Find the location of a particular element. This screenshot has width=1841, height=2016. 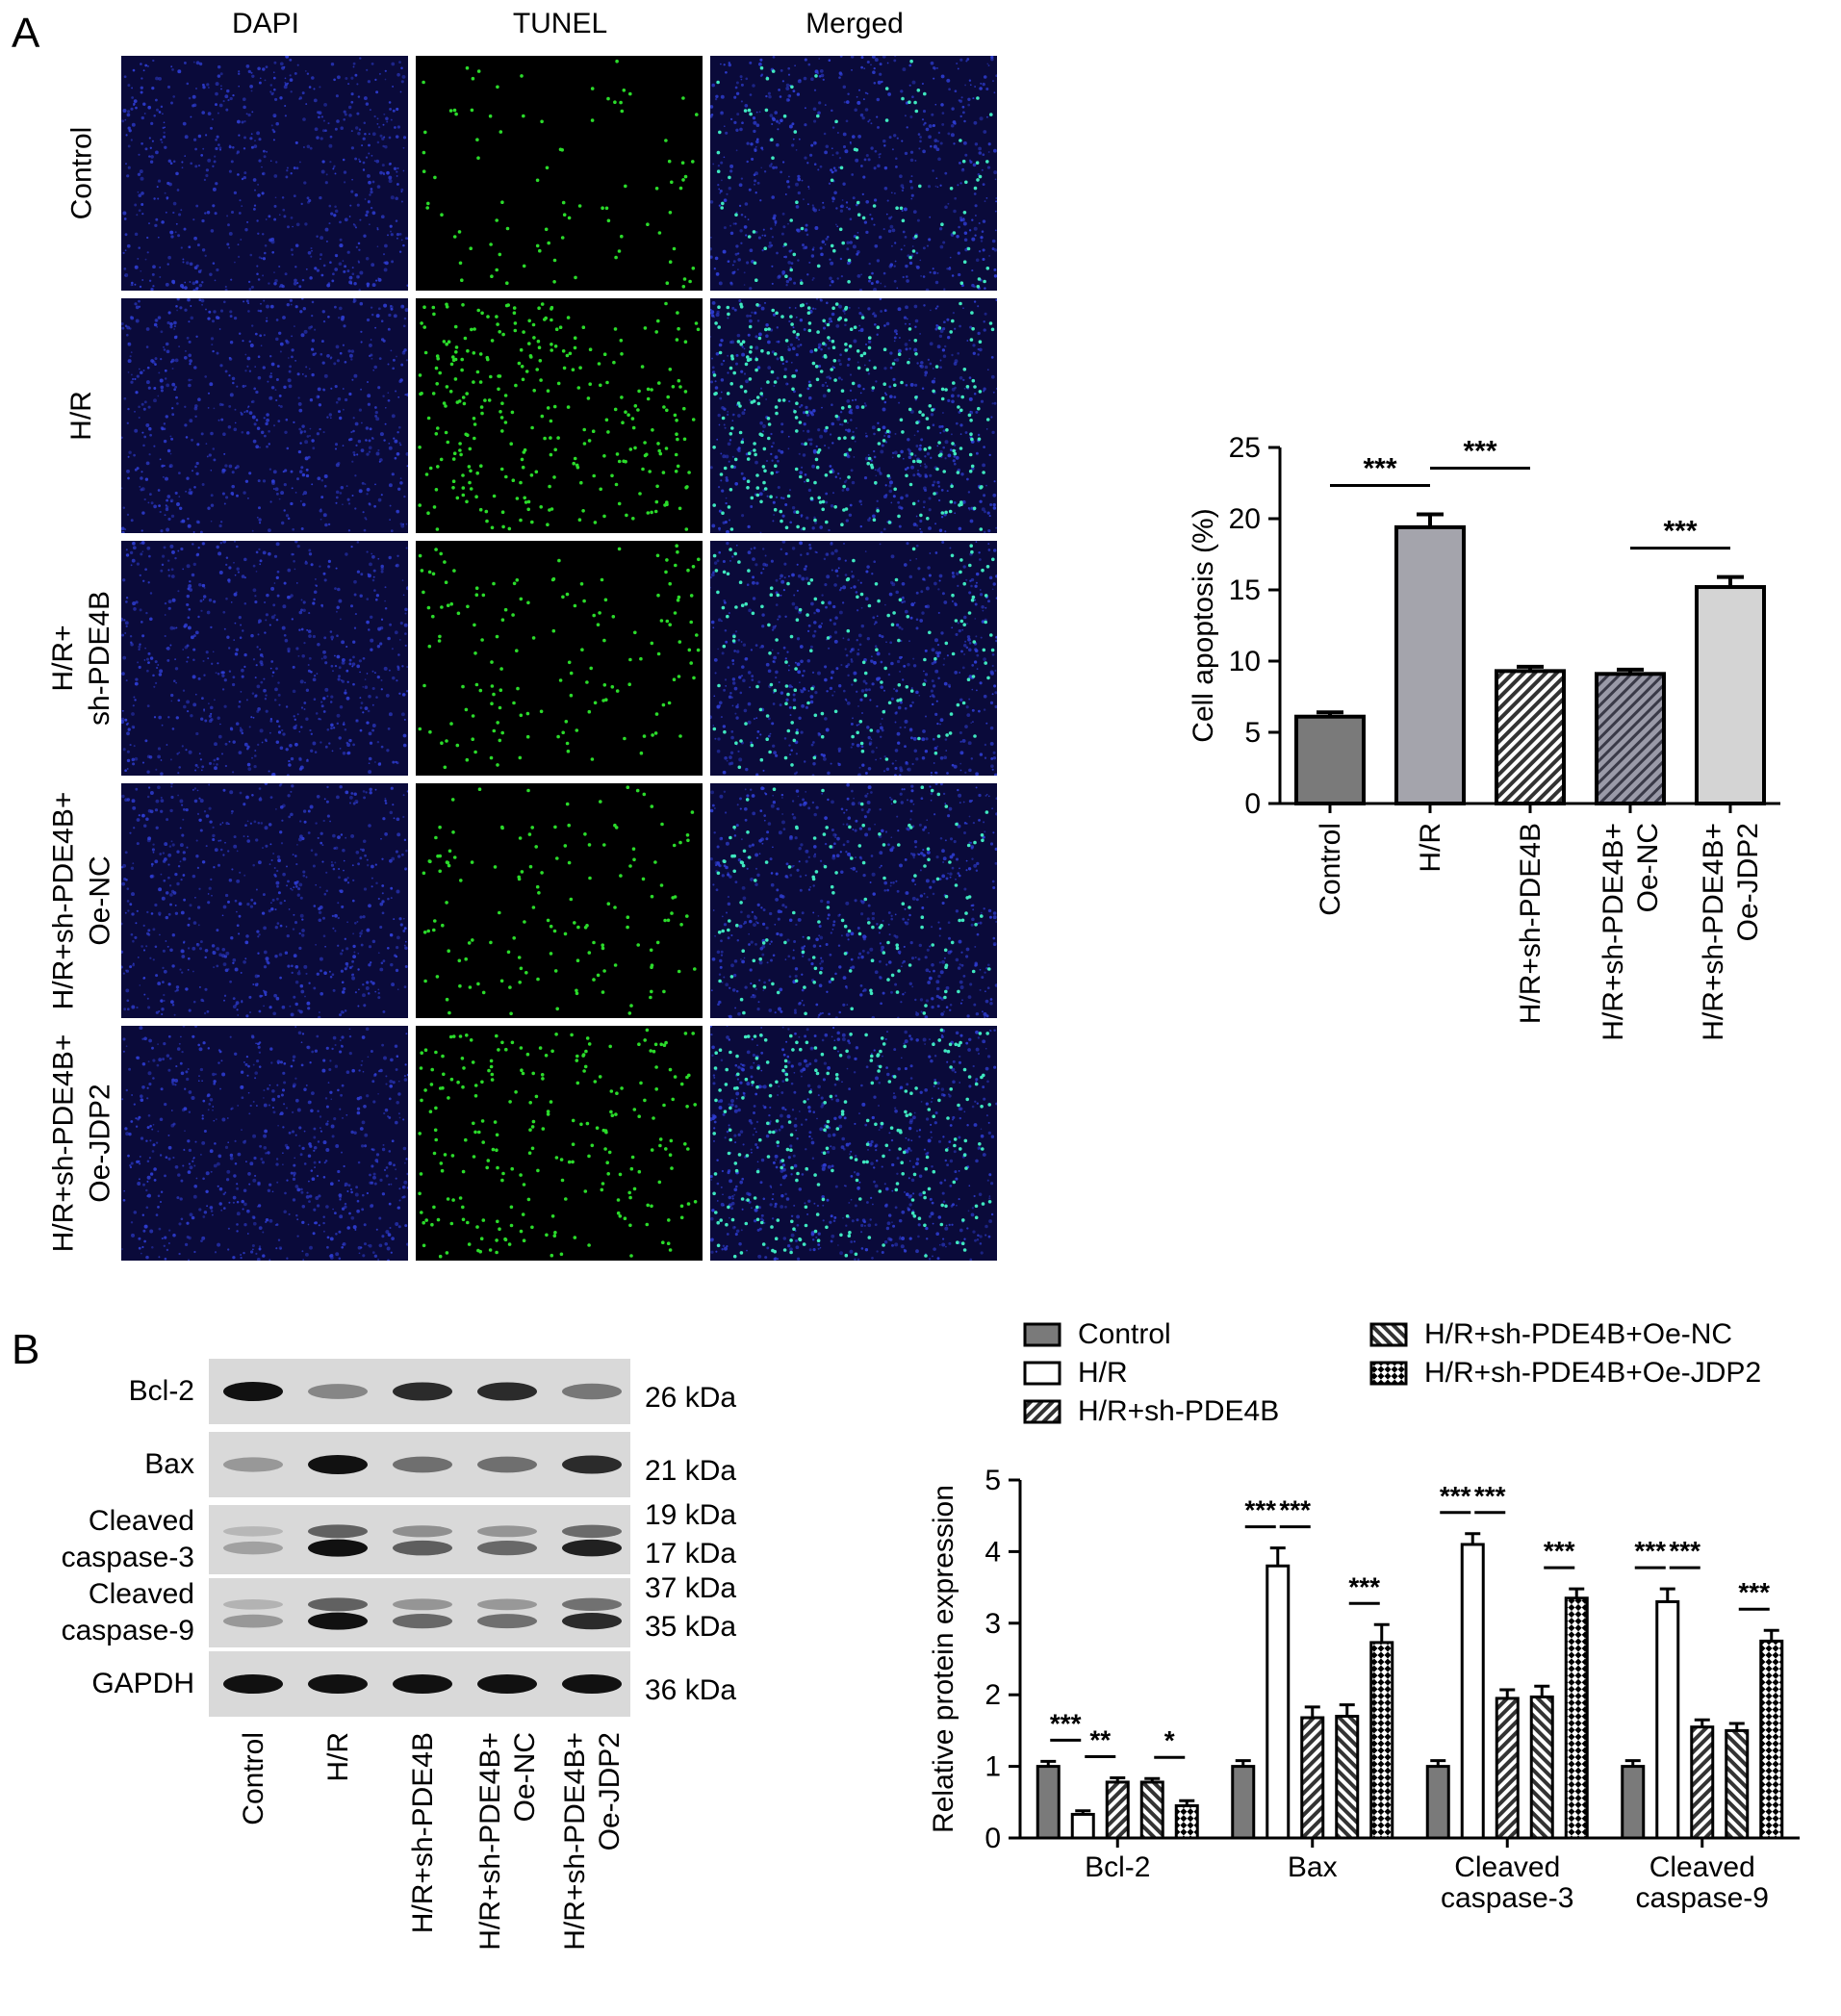

x-tick-label: Oe-JDP2 is located at coordinates (1748, 882).